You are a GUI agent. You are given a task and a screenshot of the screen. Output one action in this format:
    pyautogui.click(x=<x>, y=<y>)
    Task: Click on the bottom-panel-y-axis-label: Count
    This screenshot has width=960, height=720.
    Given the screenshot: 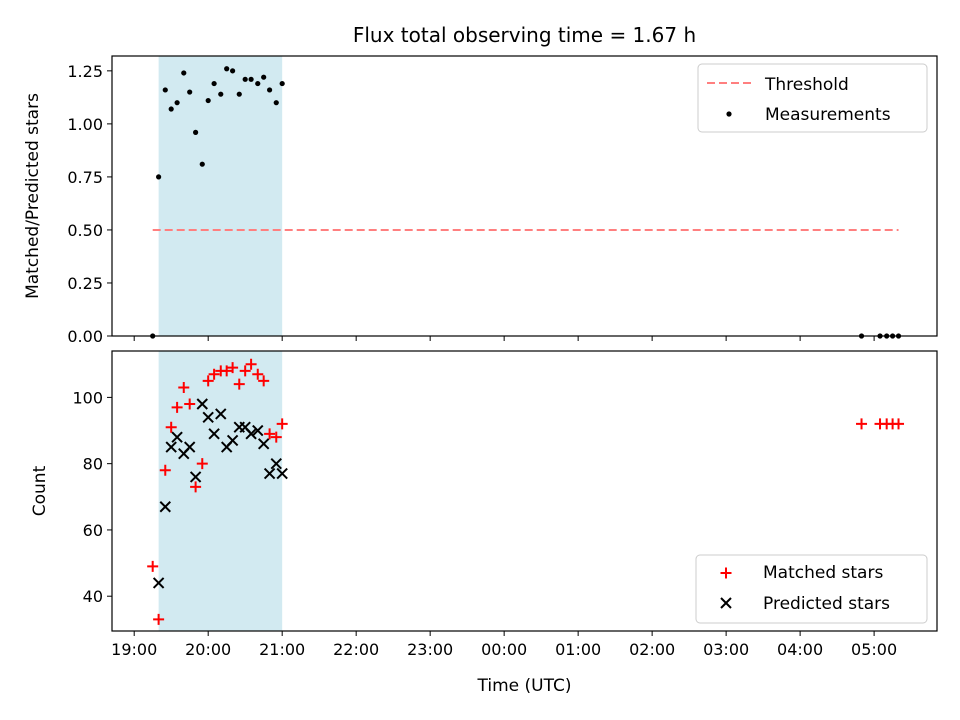 What is the action you would take?
    pyautogui.click(x=40, y=490)
    